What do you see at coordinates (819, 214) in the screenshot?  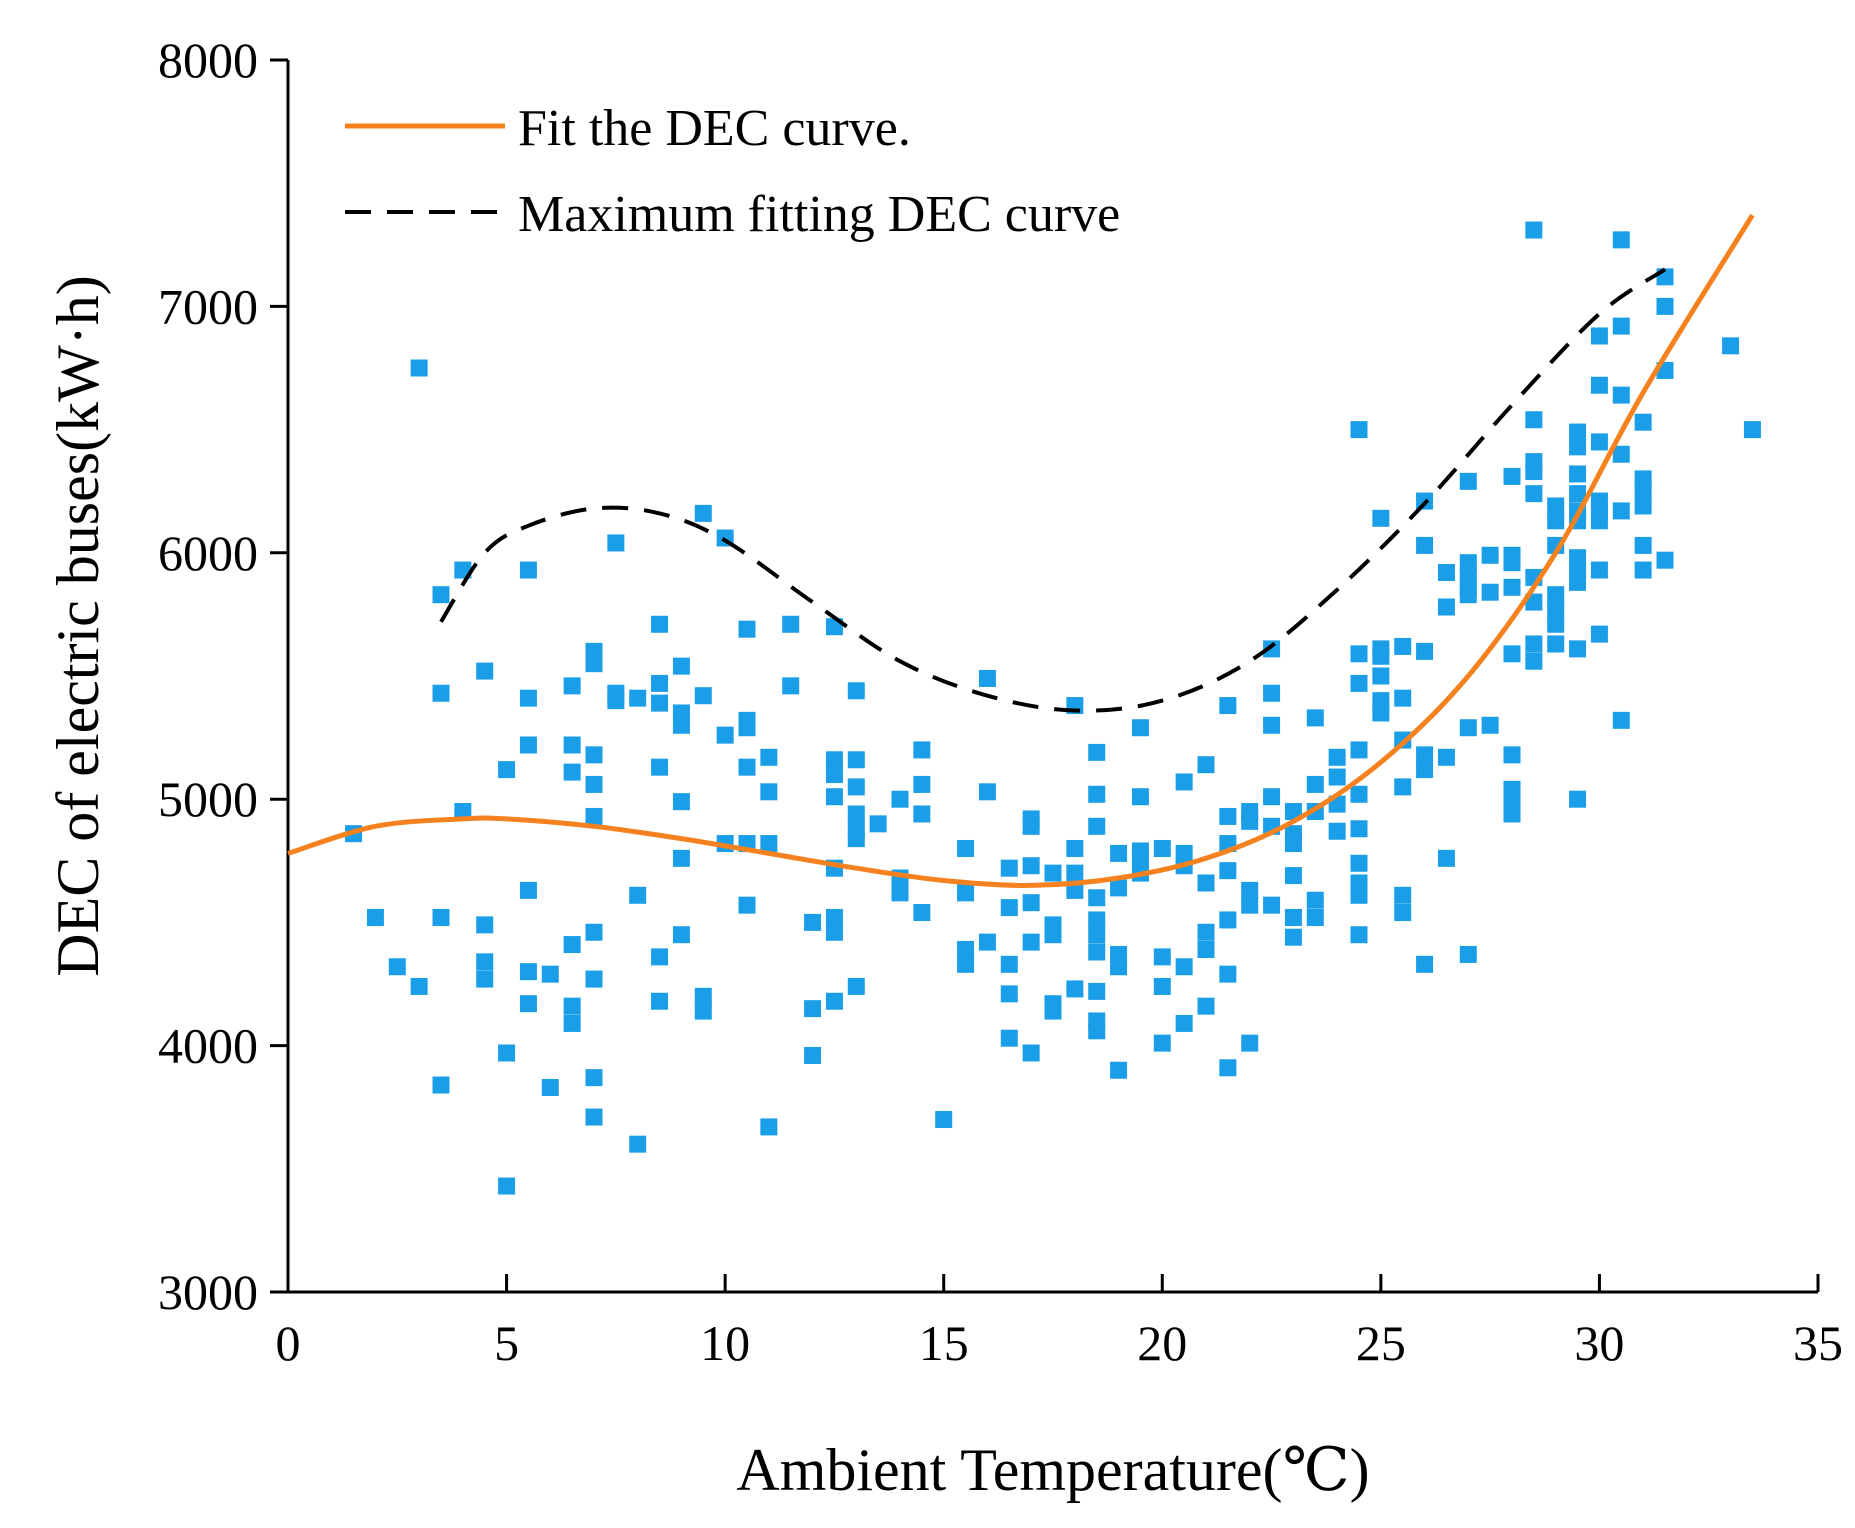 I see `legend-label-max-curve: Maximum fitting DEC curve` at bounding box center [819, 214].